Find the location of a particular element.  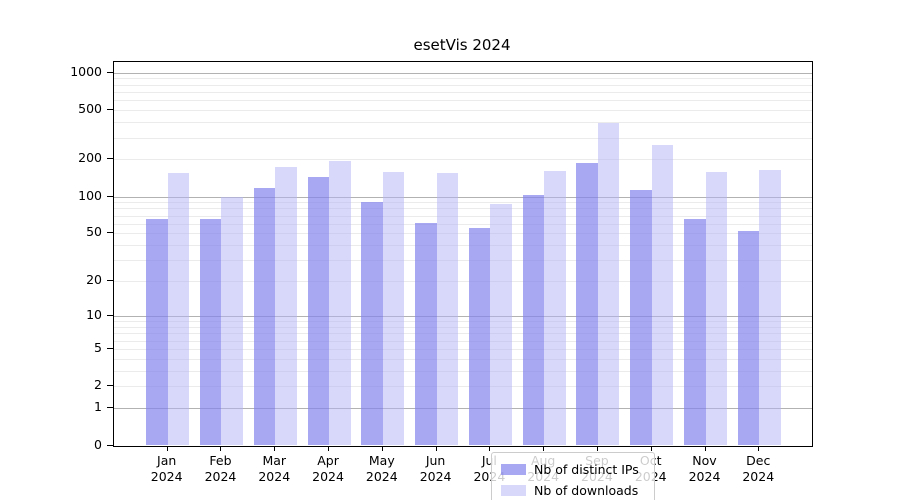

x-tick-label: Feb 2024 is located at coordinates (220, 469).